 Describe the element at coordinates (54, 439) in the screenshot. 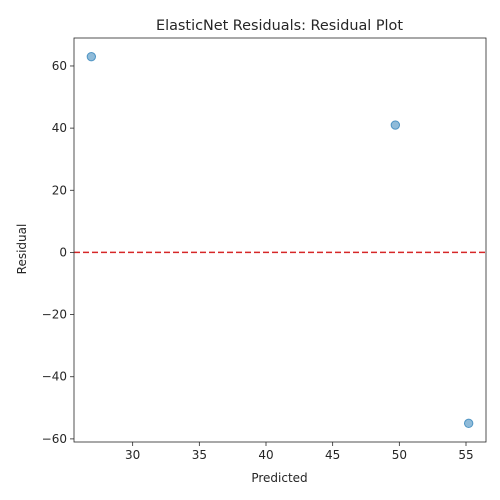

I see `y-tick-label: −60` at that location.